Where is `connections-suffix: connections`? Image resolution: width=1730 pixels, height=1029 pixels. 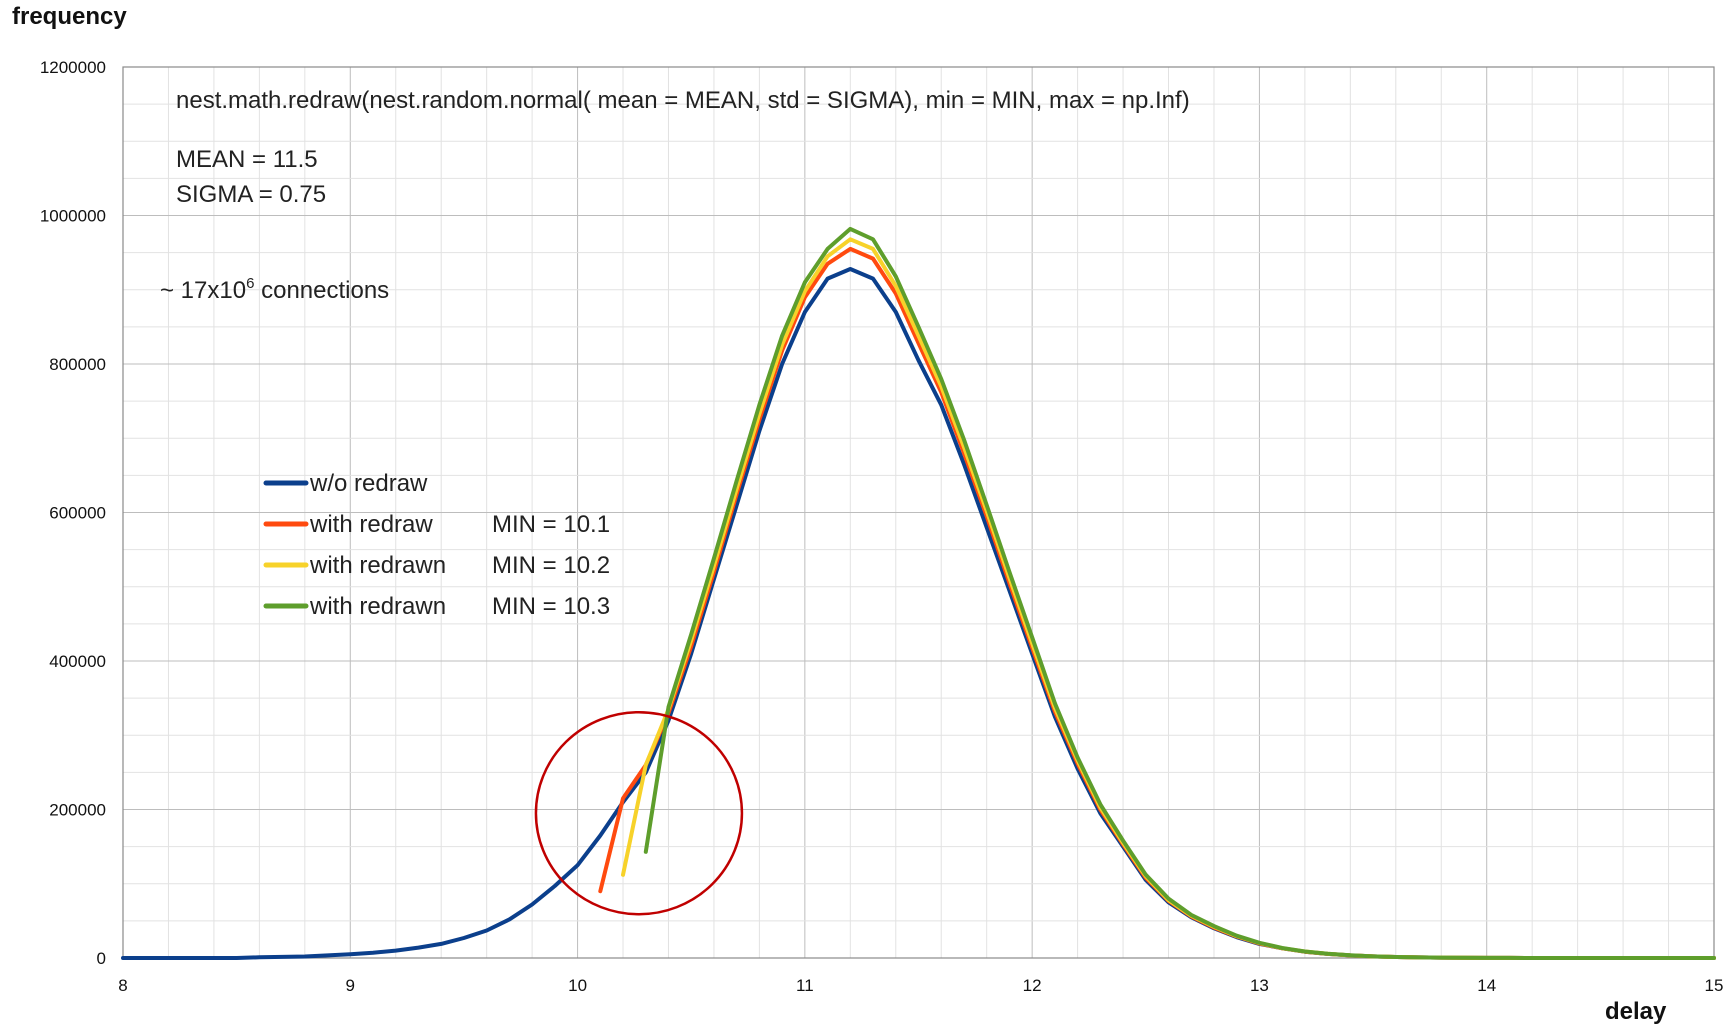
connections-suffix: connections is located at coordinates (321, 290).